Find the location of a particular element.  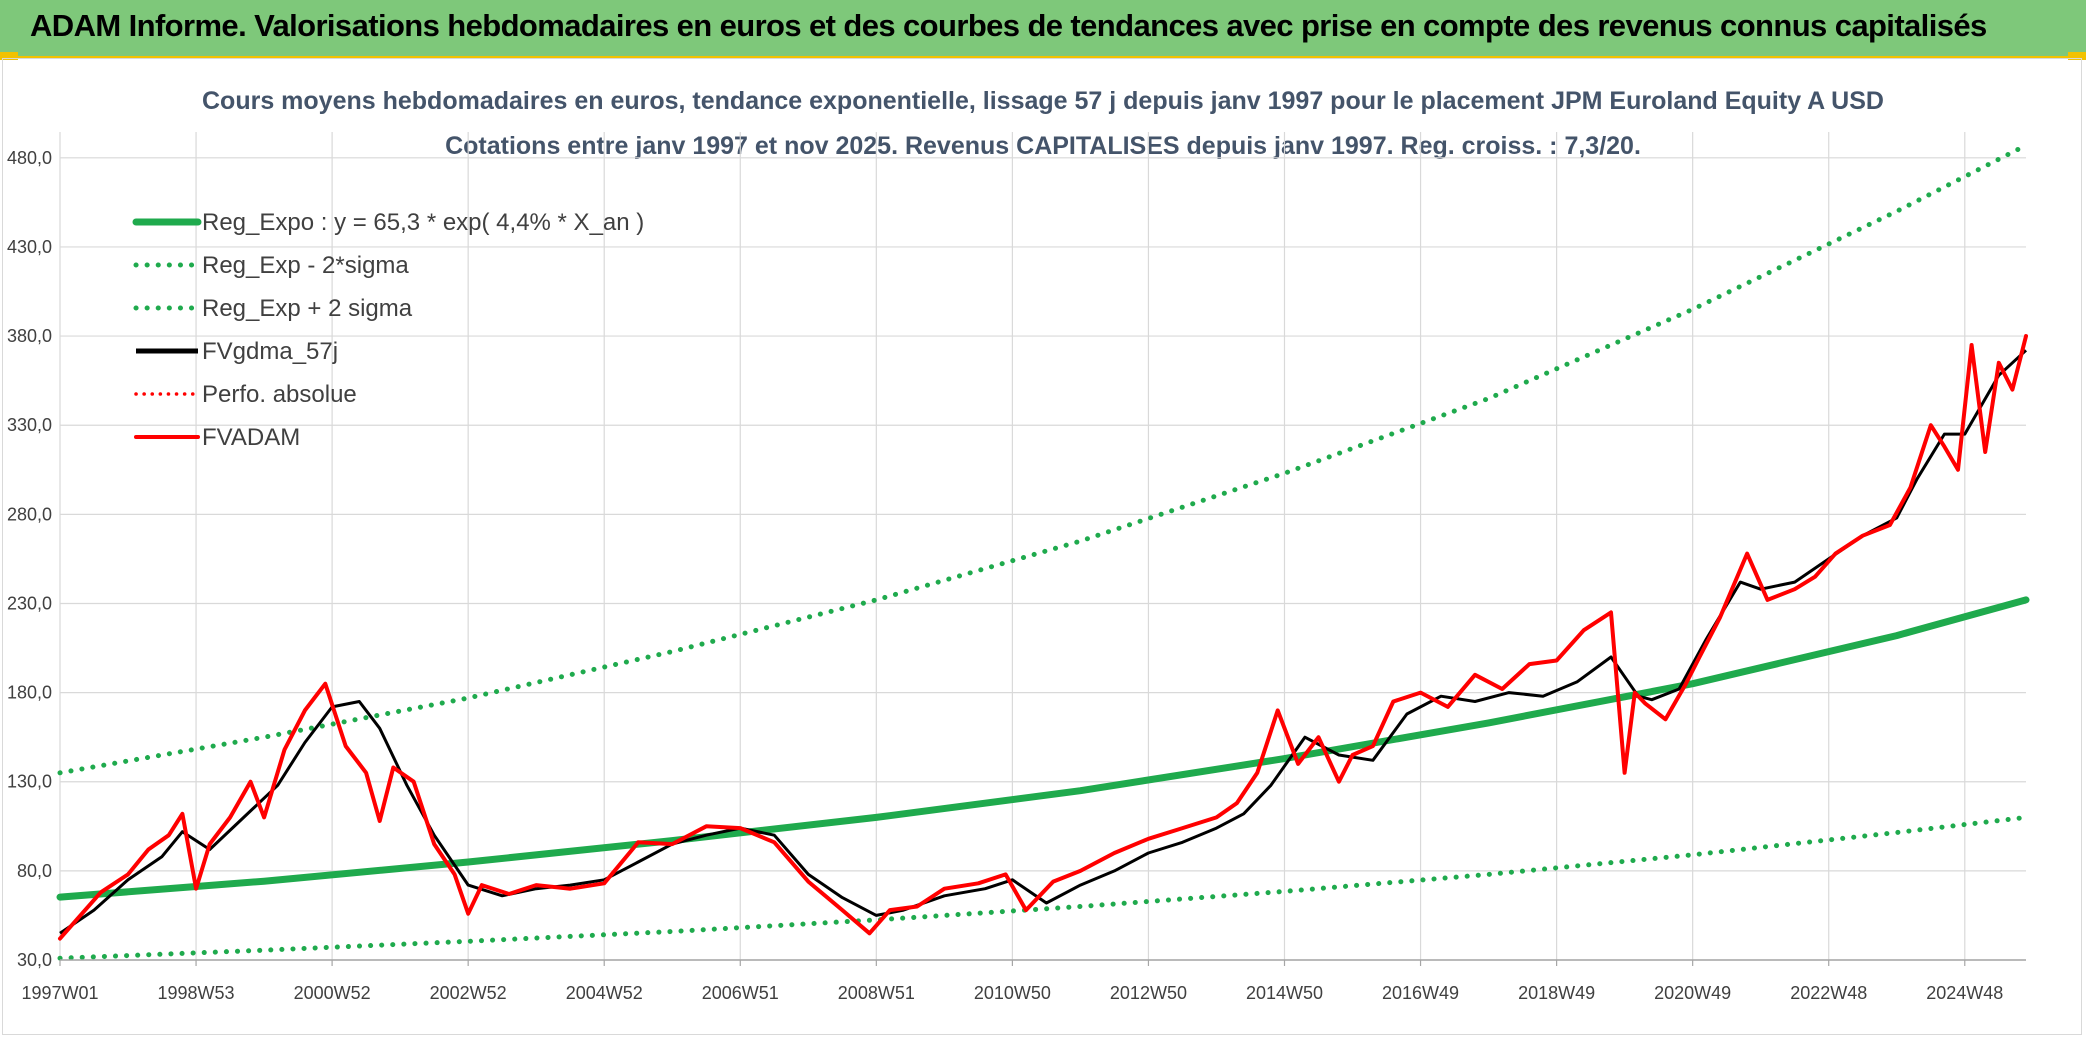

y-tick-label: 230,0 is located at coordinates (29, 603).